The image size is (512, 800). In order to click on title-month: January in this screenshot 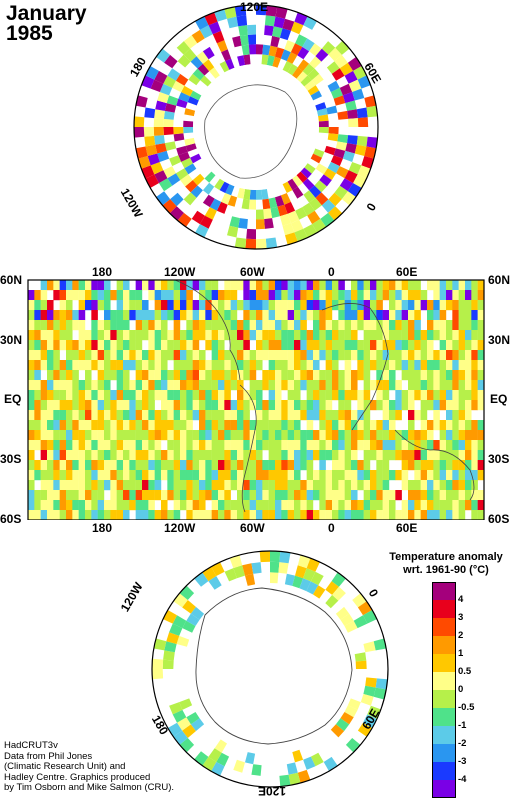, I will do `click(46, 13)`.